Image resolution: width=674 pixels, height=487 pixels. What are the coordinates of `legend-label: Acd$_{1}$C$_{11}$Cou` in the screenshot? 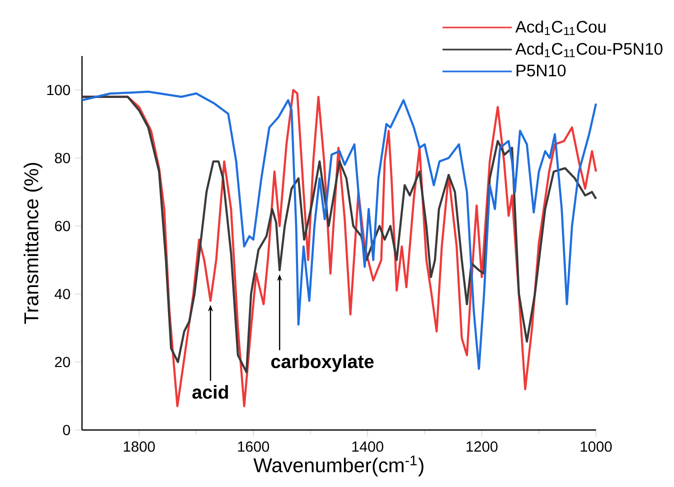 It's located at (560, 28).